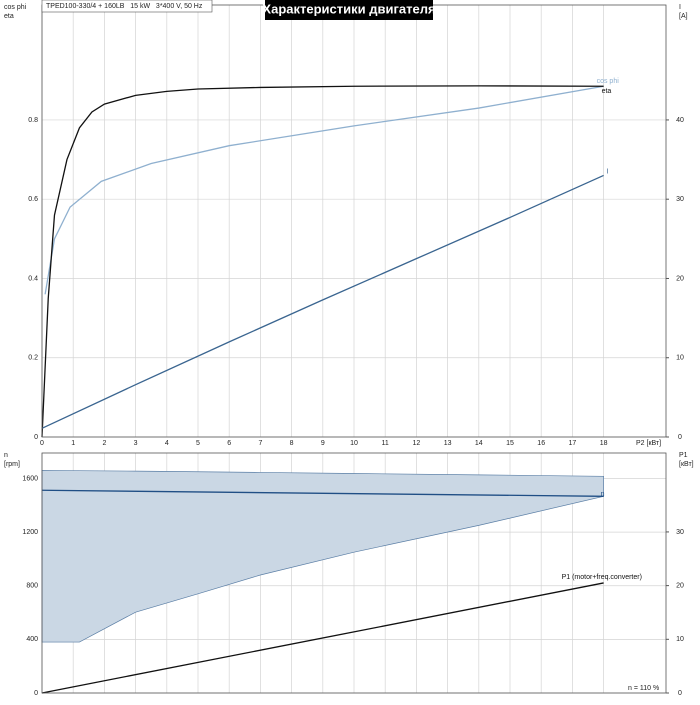 This screenshot has width=700, height=705. I want to click on x-tick-label: 2, so click(104, 443).